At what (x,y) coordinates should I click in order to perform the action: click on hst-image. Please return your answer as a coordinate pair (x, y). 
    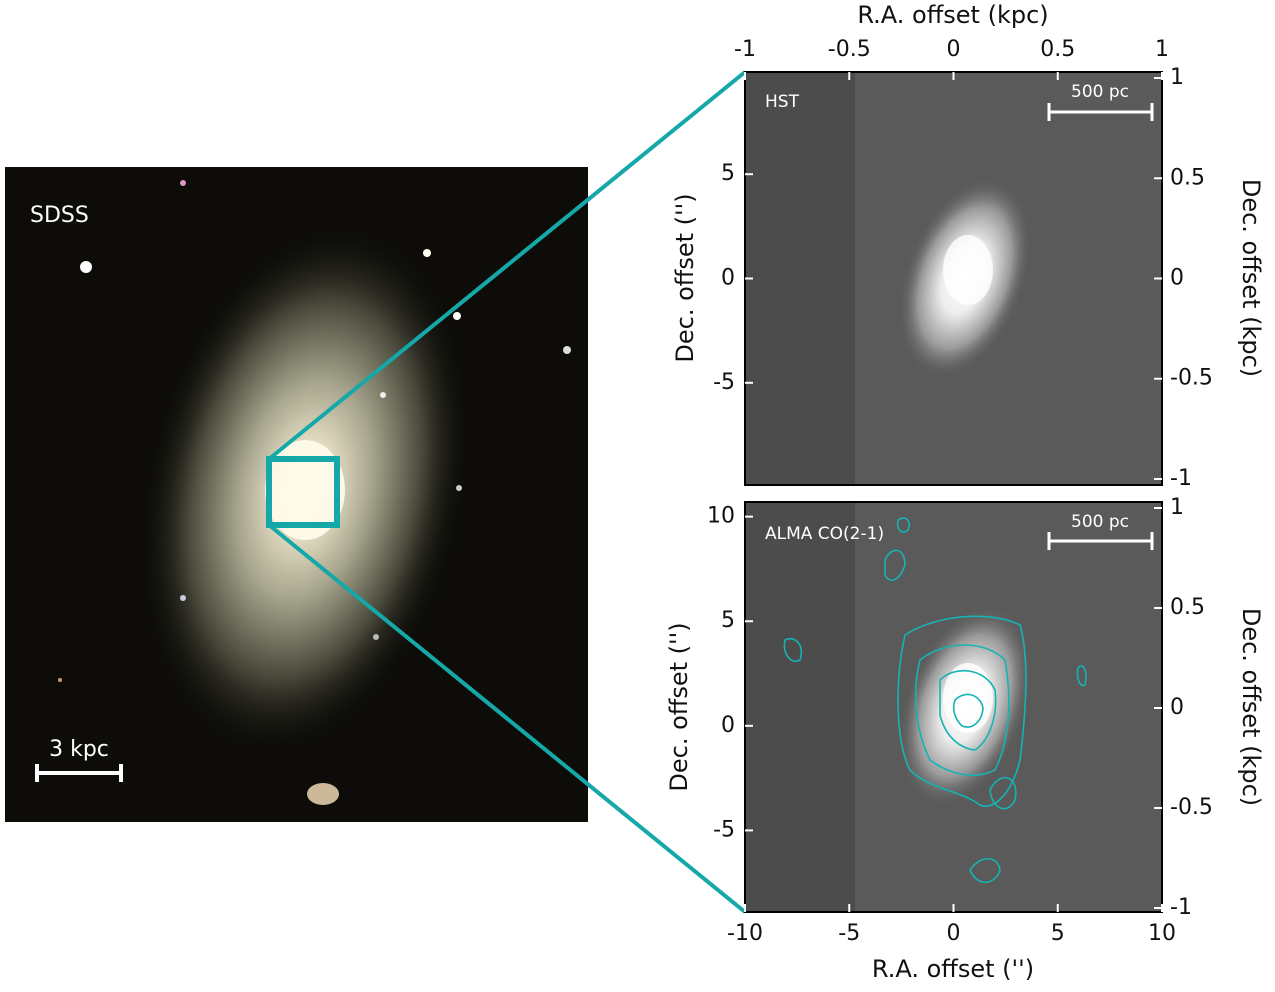
    Looking at the image, I should click on (953, 278).